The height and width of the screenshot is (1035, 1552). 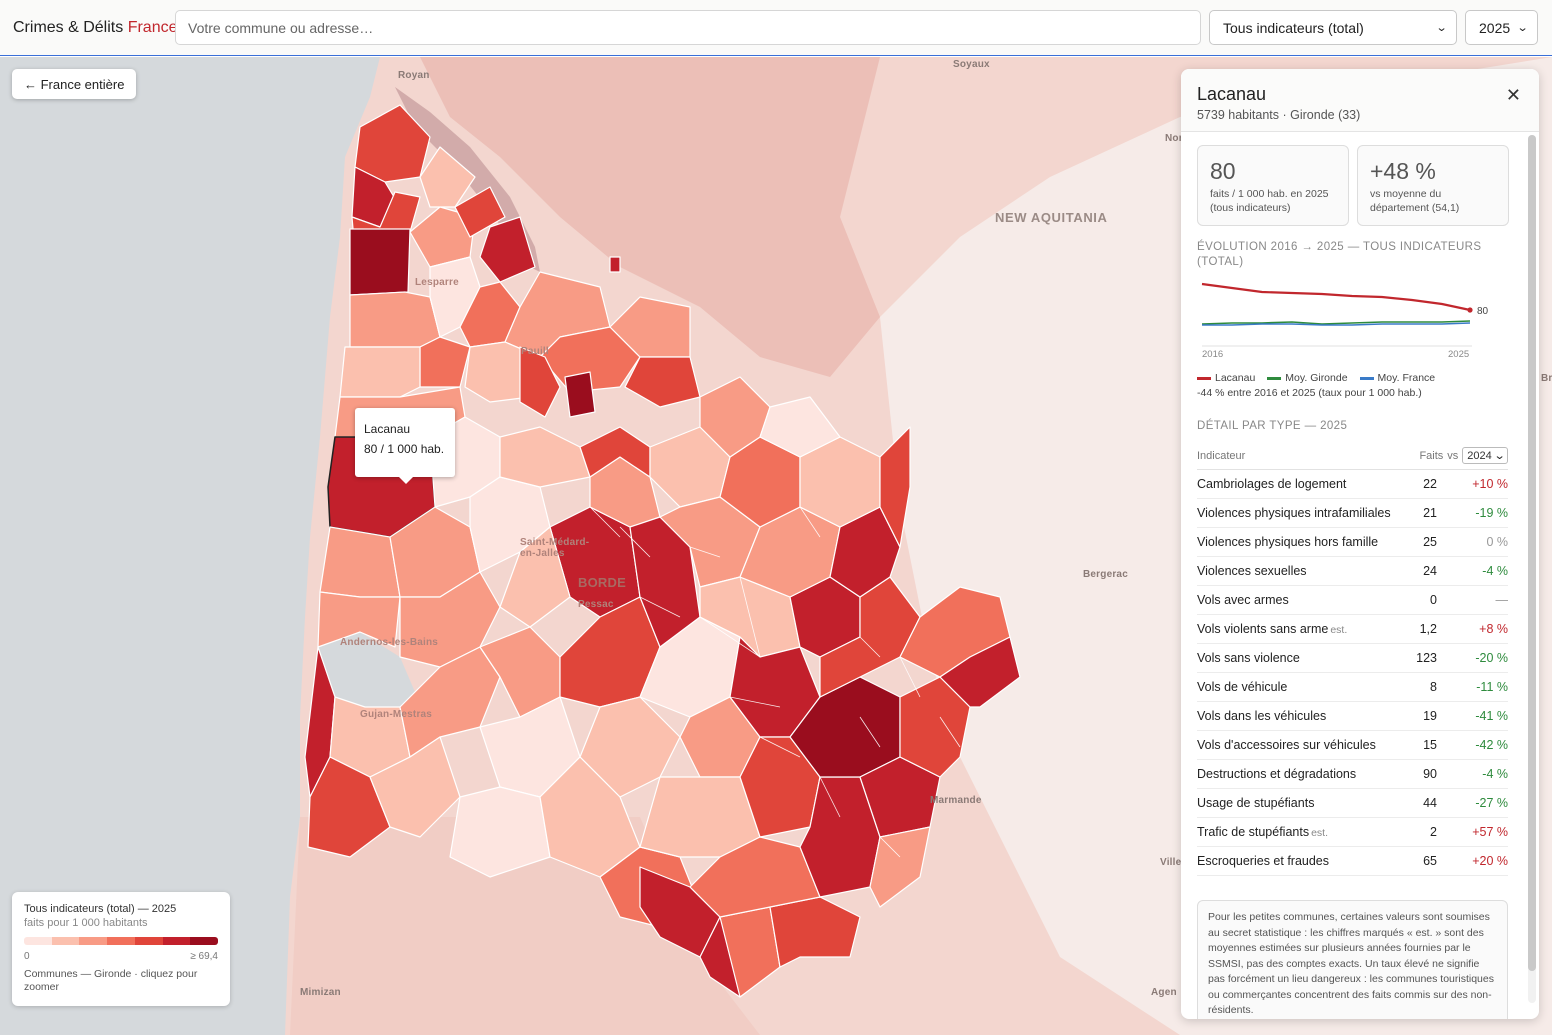 What do you see at coordinates (1491, 803) in the screenshot?
I see `row-delta: -27 %` at bounding box center [1491, 803].